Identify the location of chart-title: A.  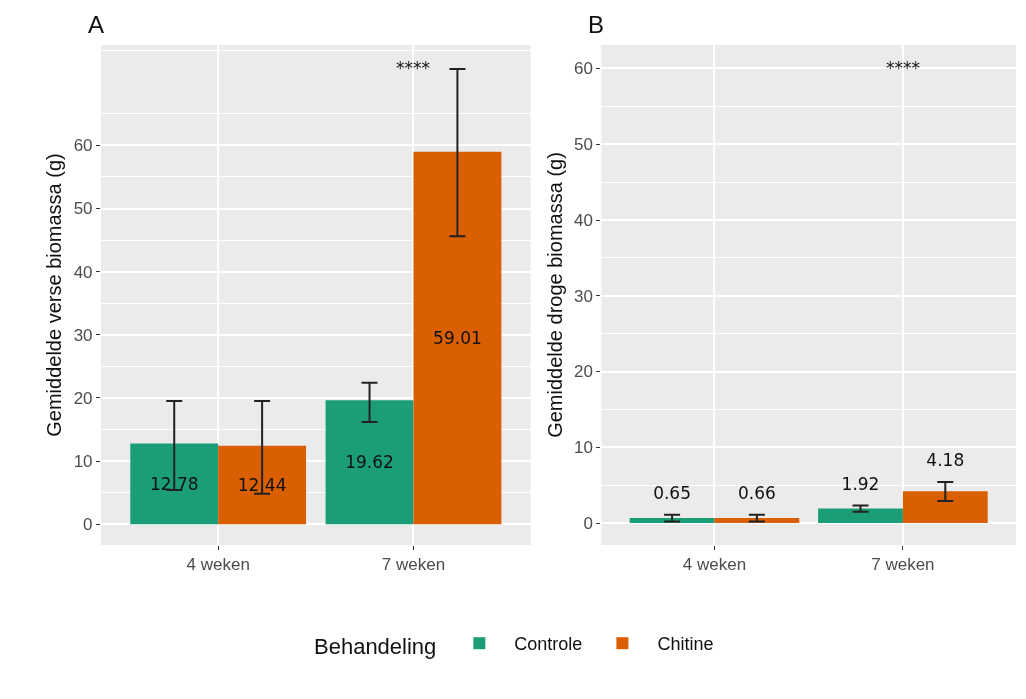
(96, 24).